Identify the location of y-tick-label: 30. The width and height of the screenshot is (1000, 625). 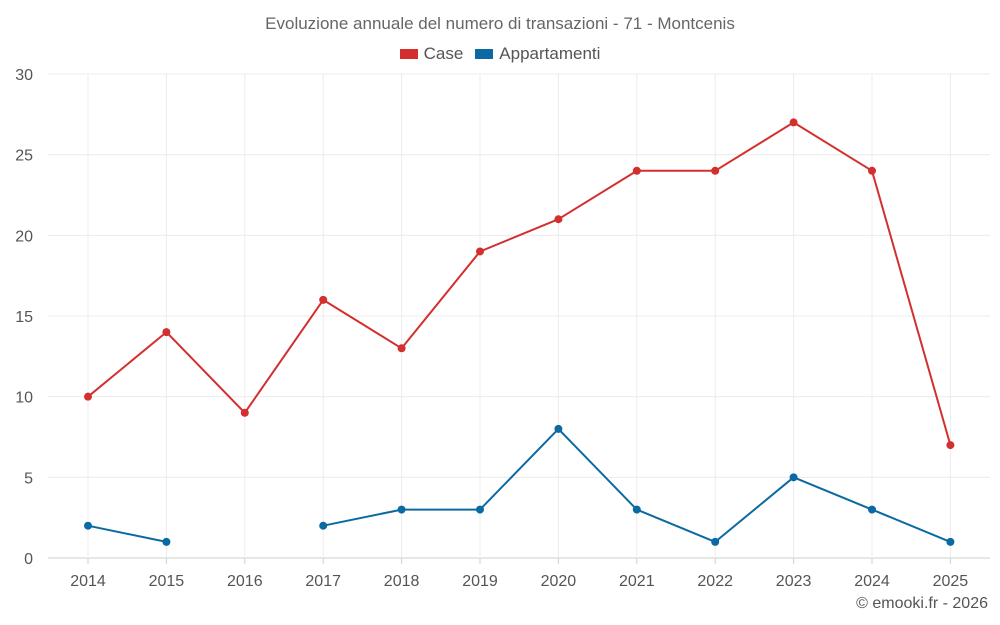
(24, 75).